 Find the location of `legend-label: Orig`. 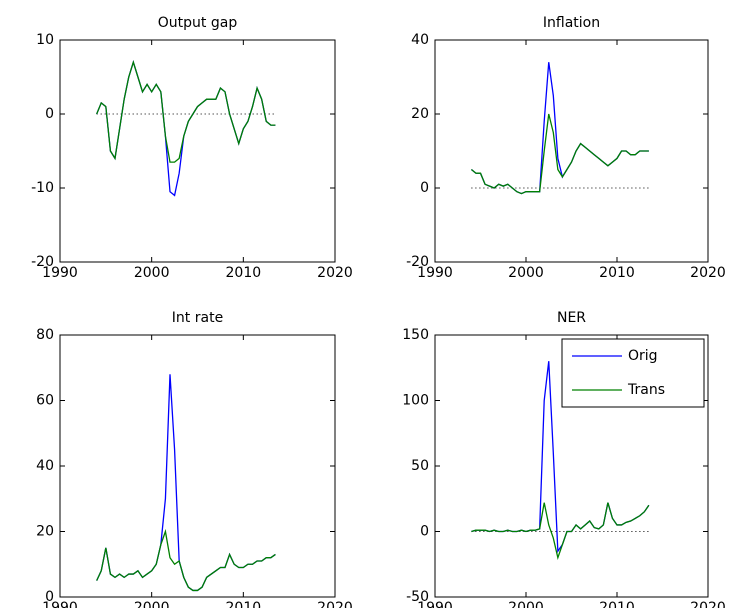

legend-label: Orig is located at coordinates (643, 356).